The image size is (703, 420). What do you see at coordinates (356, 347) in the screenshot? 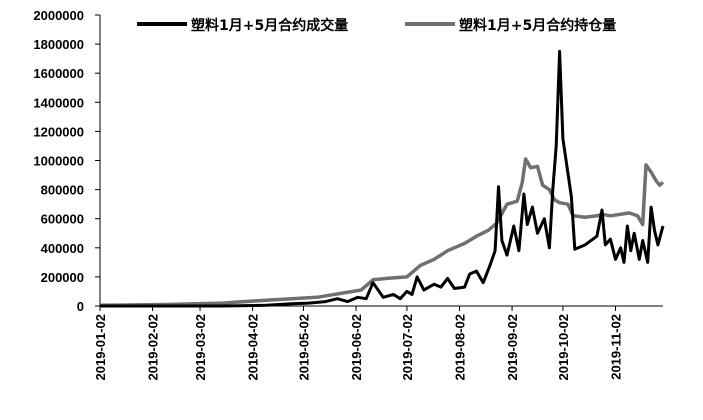
I see `x-tick-label: 2019-06-02` at bounding box center [356, 347].